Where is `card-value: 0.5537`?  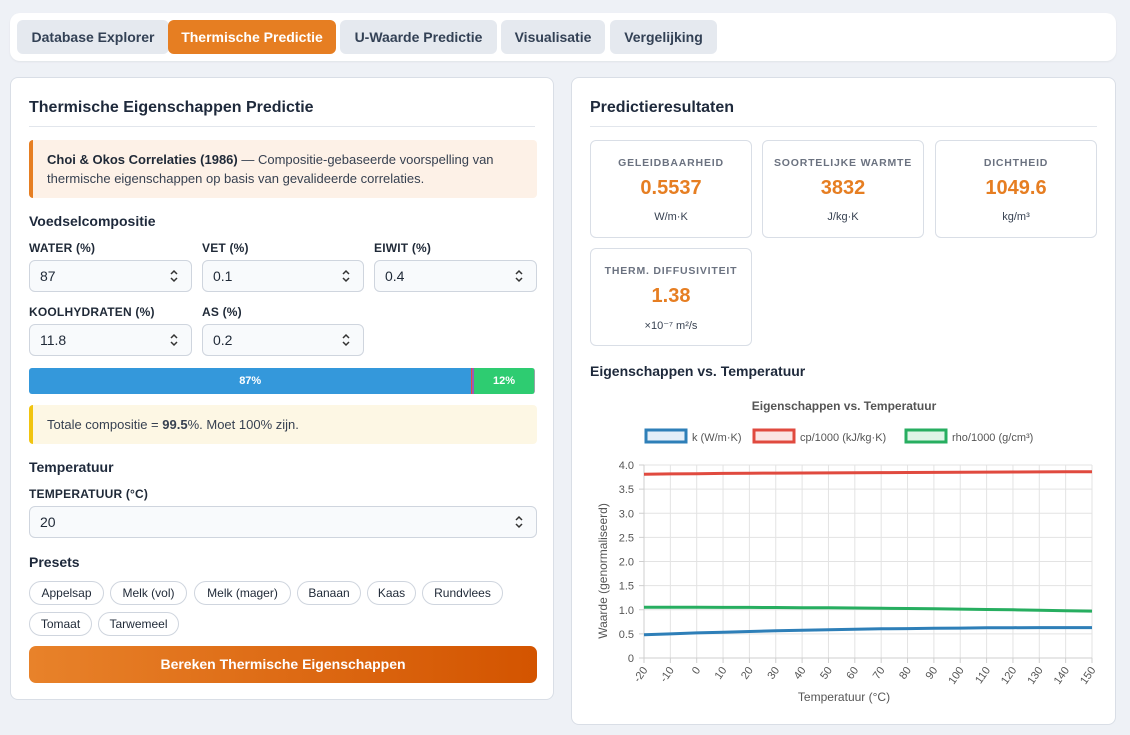
card-value: 0.5537 is located at coordinates (671, 188).